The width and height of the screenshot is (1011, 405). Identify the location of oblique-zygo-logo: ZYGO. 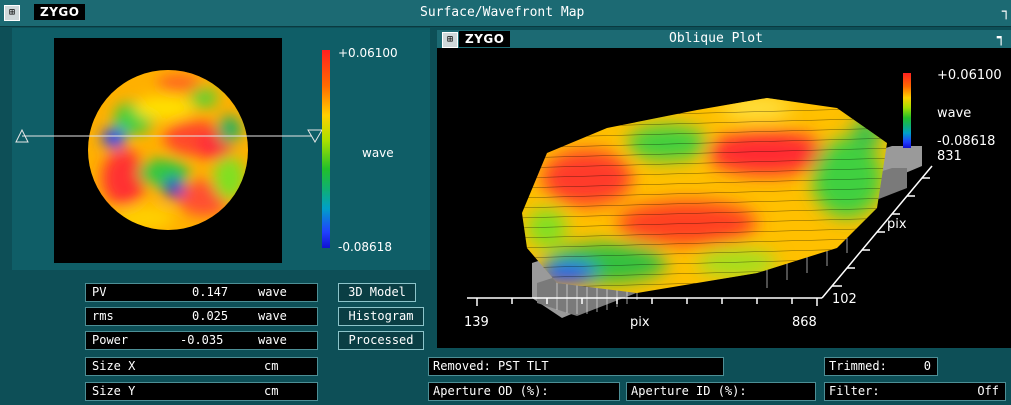
(485, 39).